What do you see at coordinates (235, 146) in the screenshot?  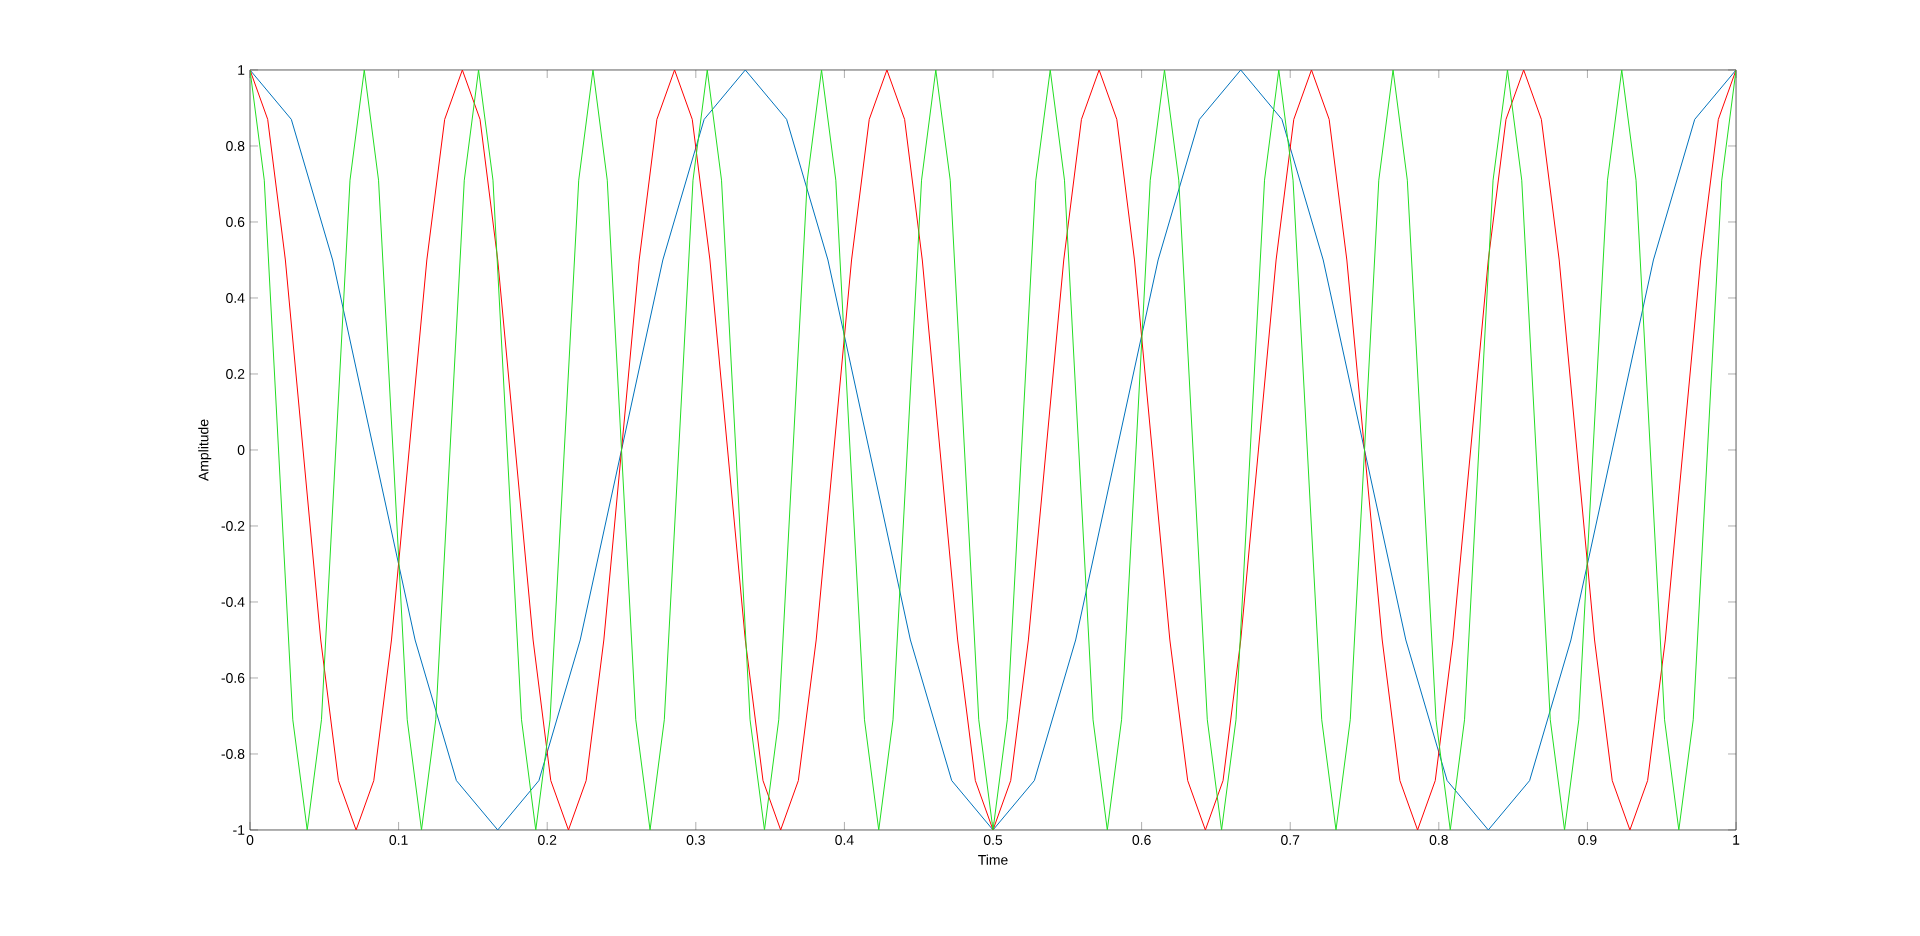 I see `y-tick-label: 0.8` at bounding box center [235, 146].